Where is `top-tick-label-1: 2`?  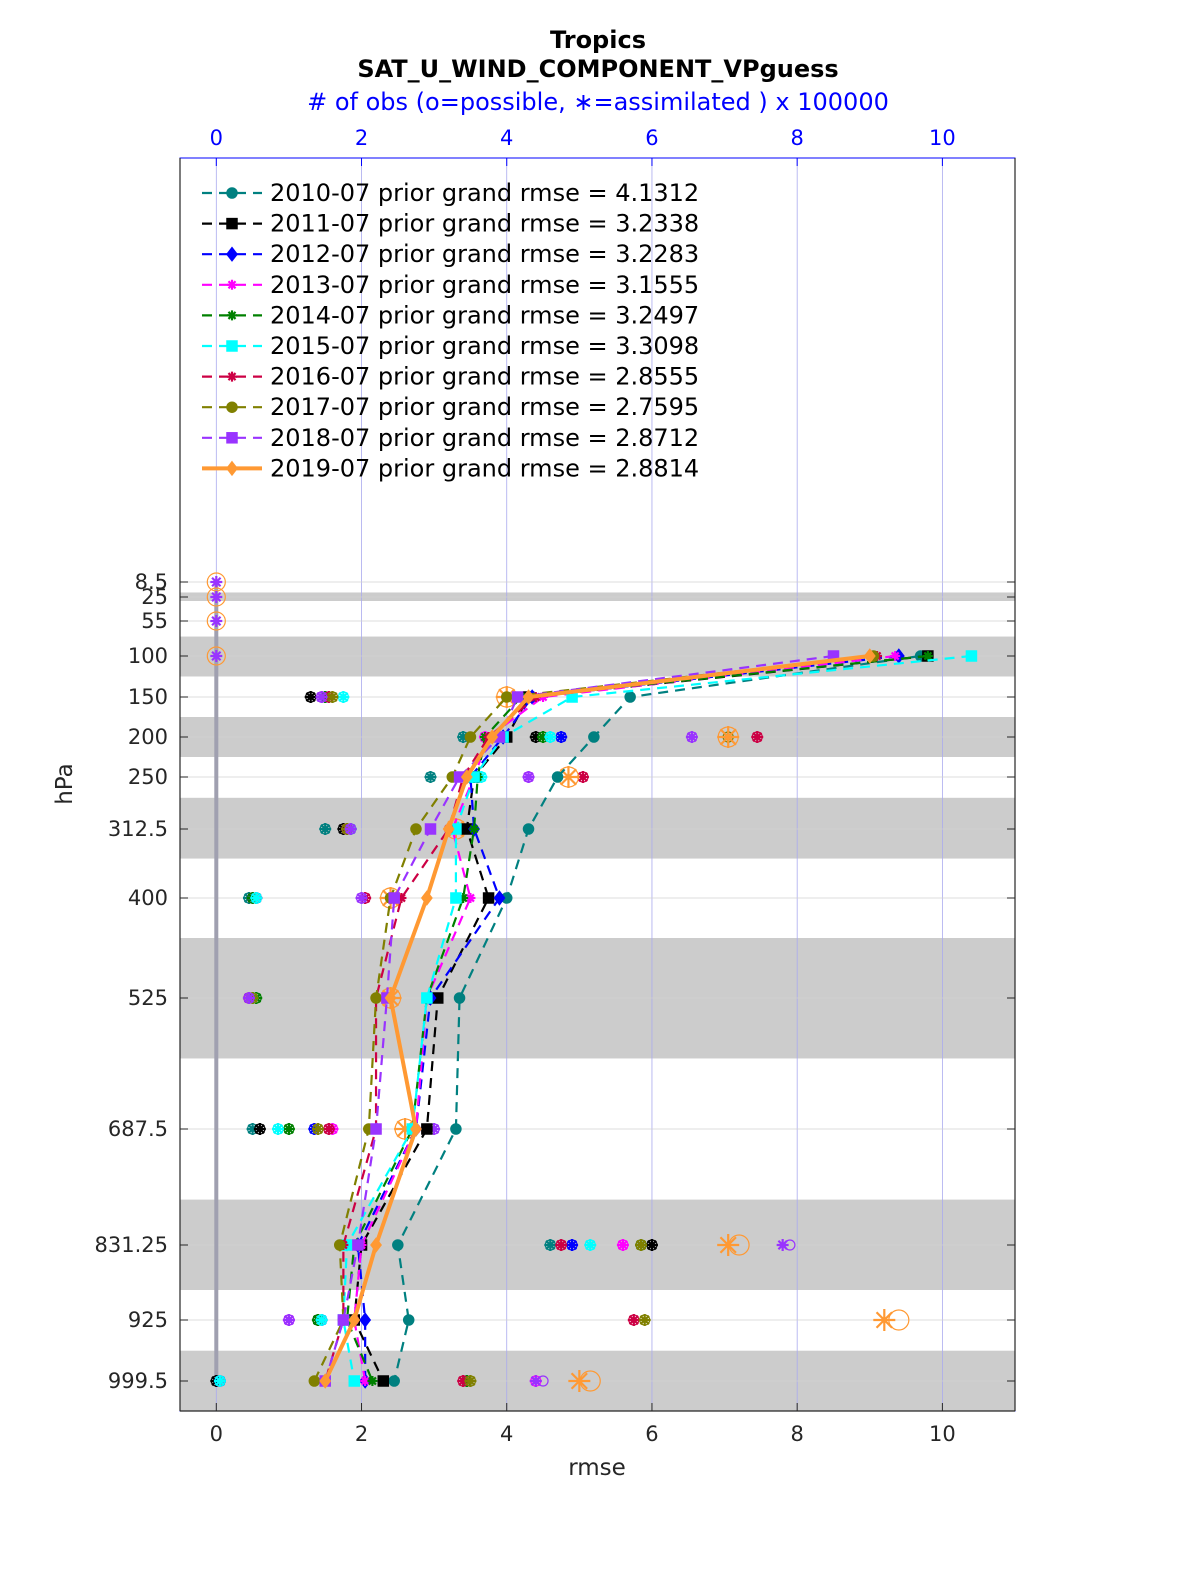 top-tick-label-1: 2 is located at coordinates (361, 138).